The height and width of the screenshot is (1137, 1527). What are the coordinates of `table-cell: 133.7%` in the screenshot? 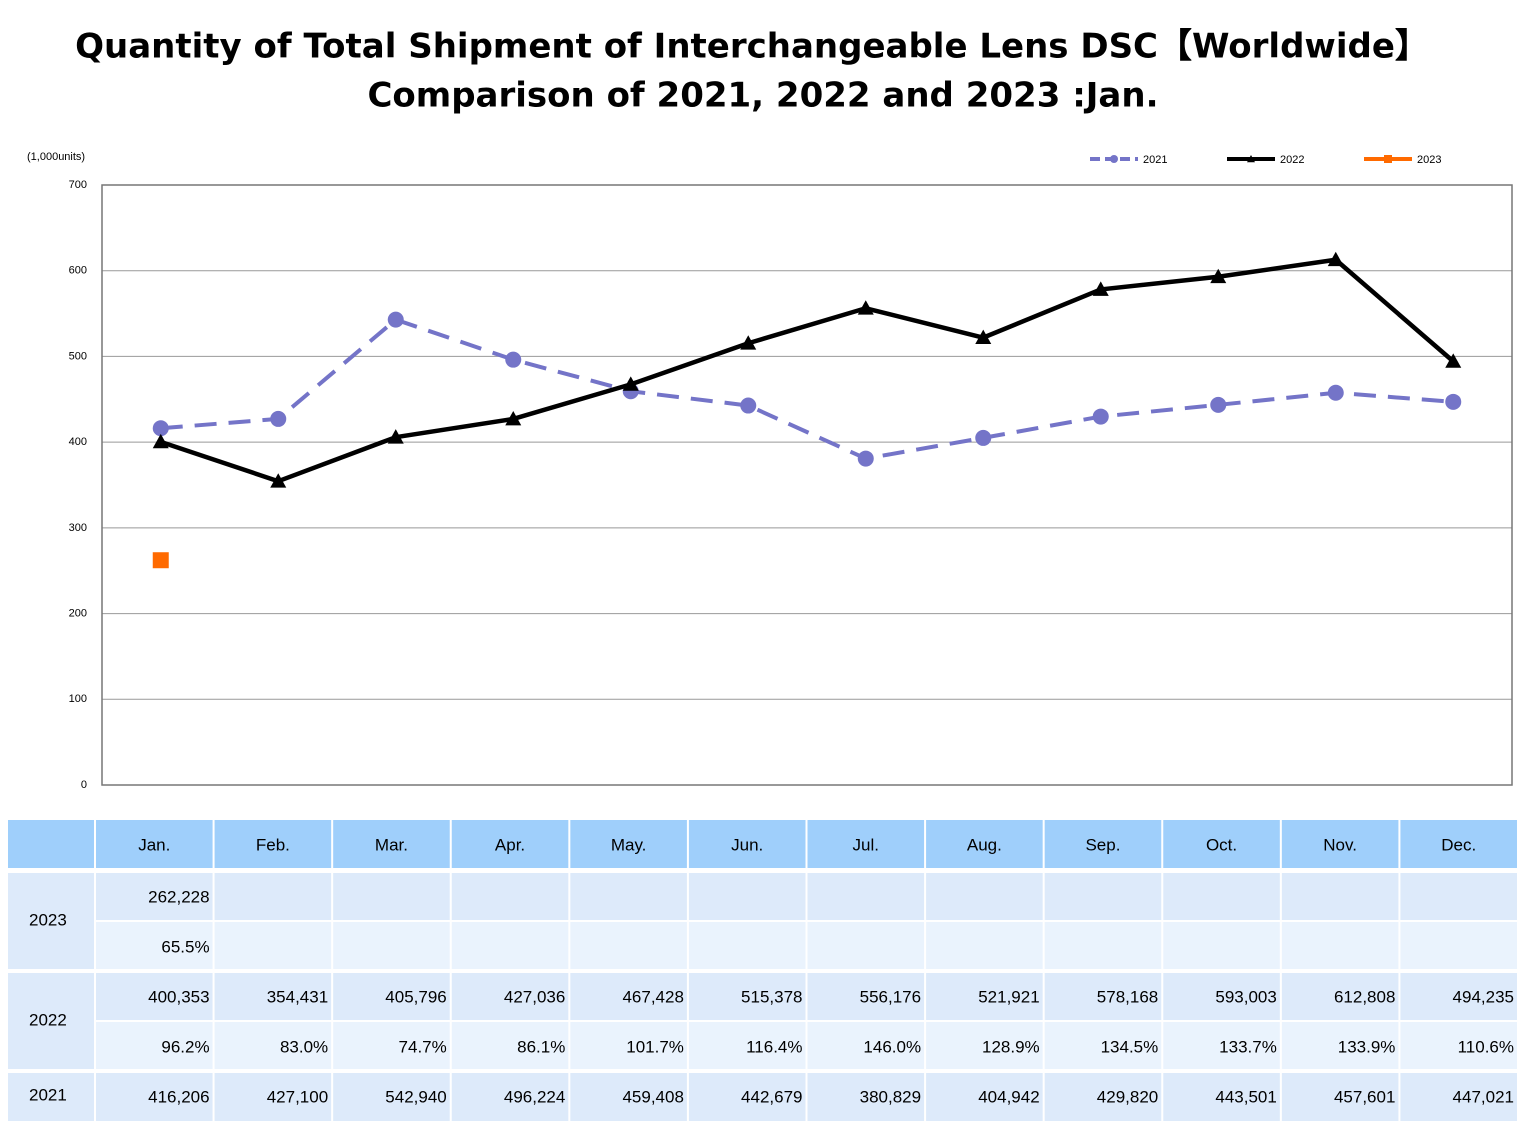 It's located at (1248, 1046).